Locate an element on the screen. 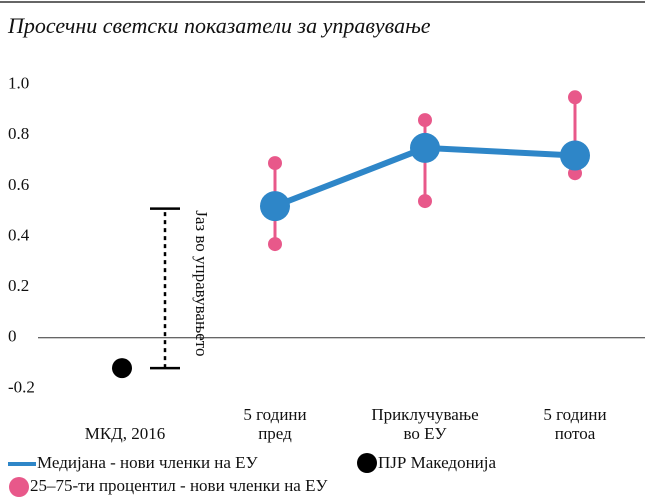 The width and height of the screenshot is (645, 497). y-tick-label: 1.0 is located at coordinates (18, 83).